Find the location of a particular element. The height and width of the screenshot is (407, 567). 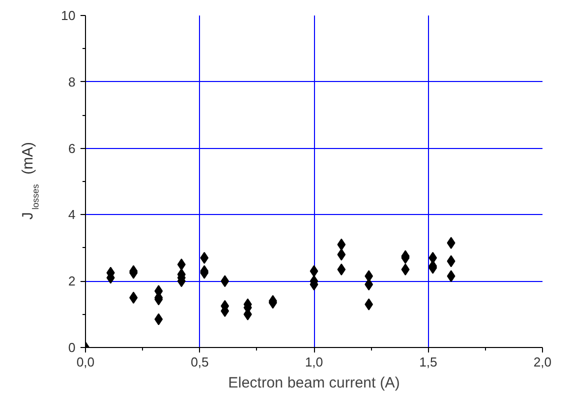

y-tick-label: 4 is located at coordinates (72, 214).